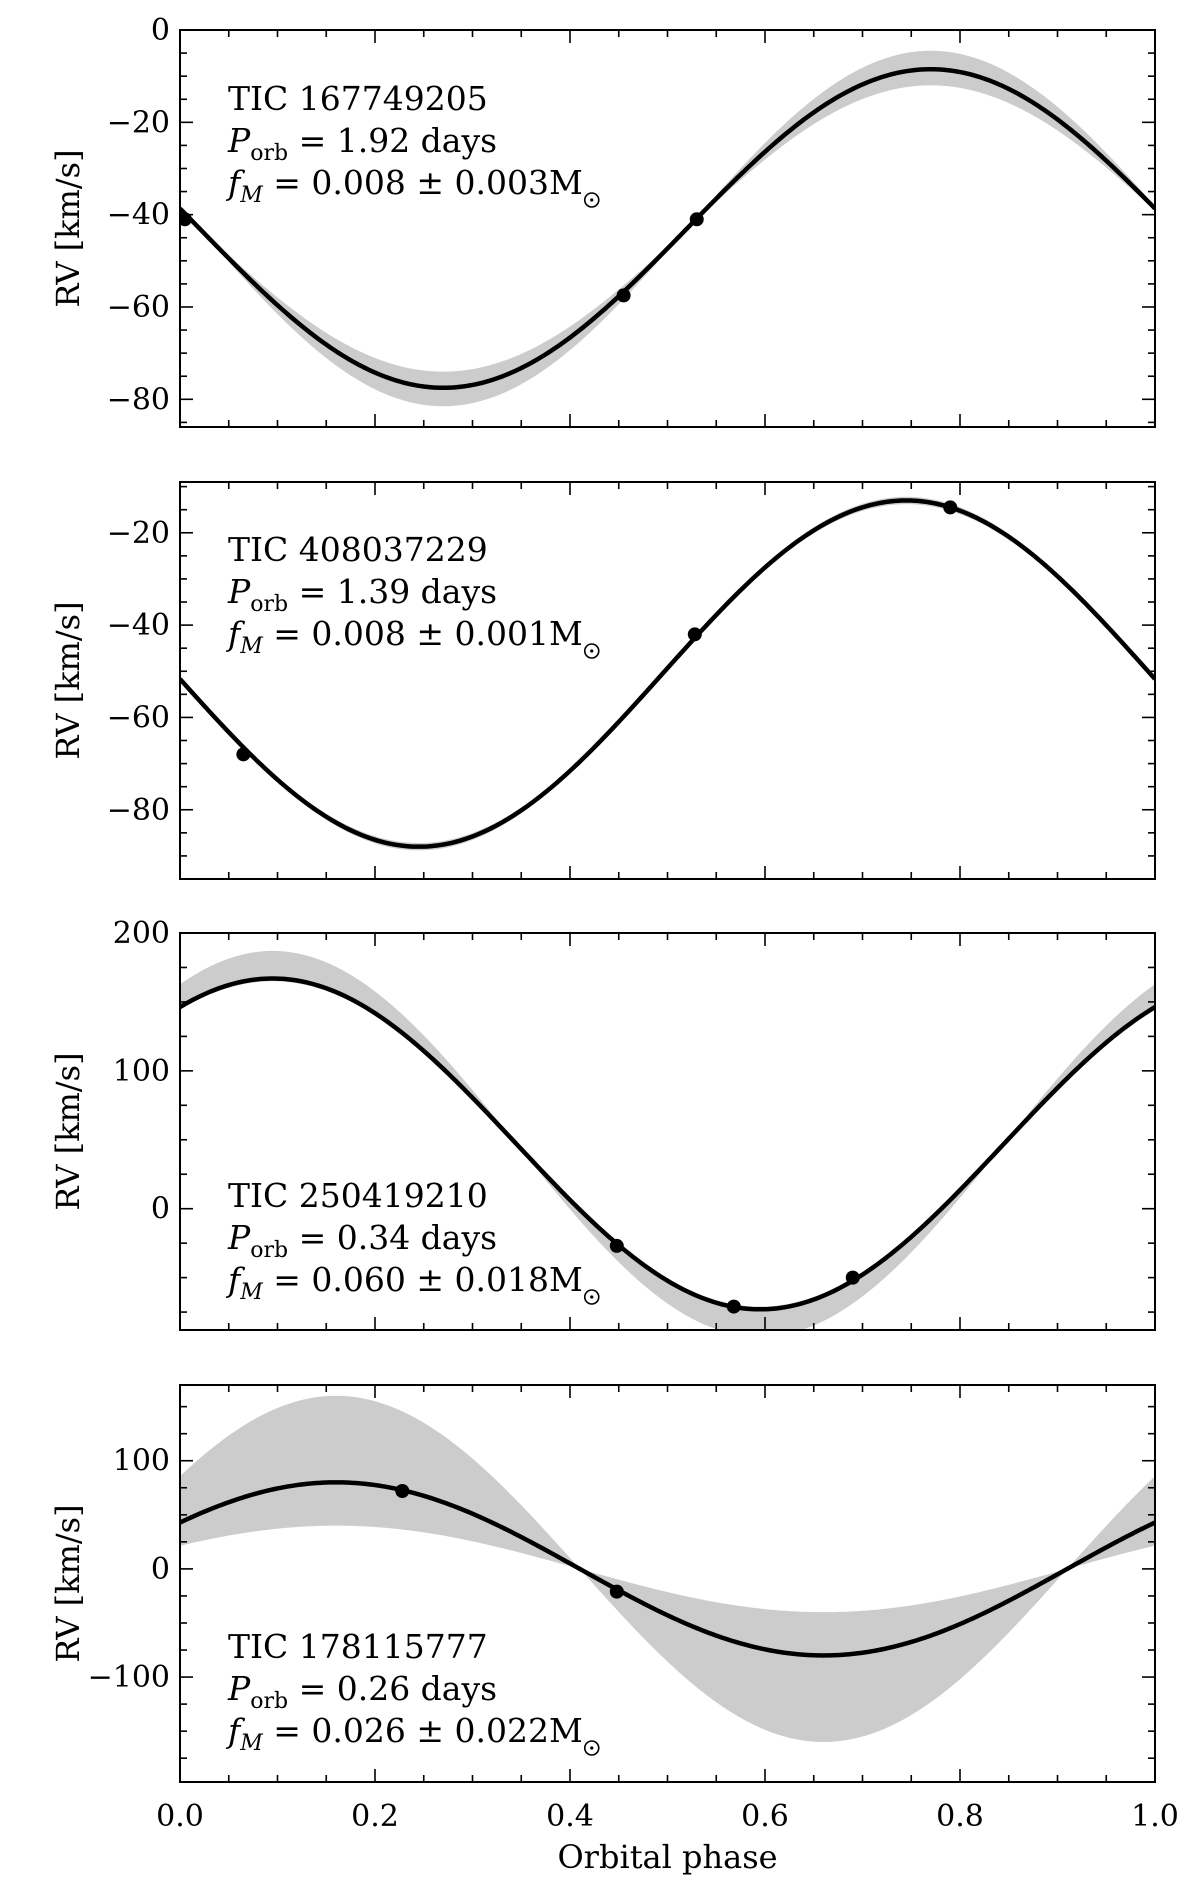  Describe the element at coordinates (358, 98) in the screenshot. I see `target-name: TIC 167749205` at that location.